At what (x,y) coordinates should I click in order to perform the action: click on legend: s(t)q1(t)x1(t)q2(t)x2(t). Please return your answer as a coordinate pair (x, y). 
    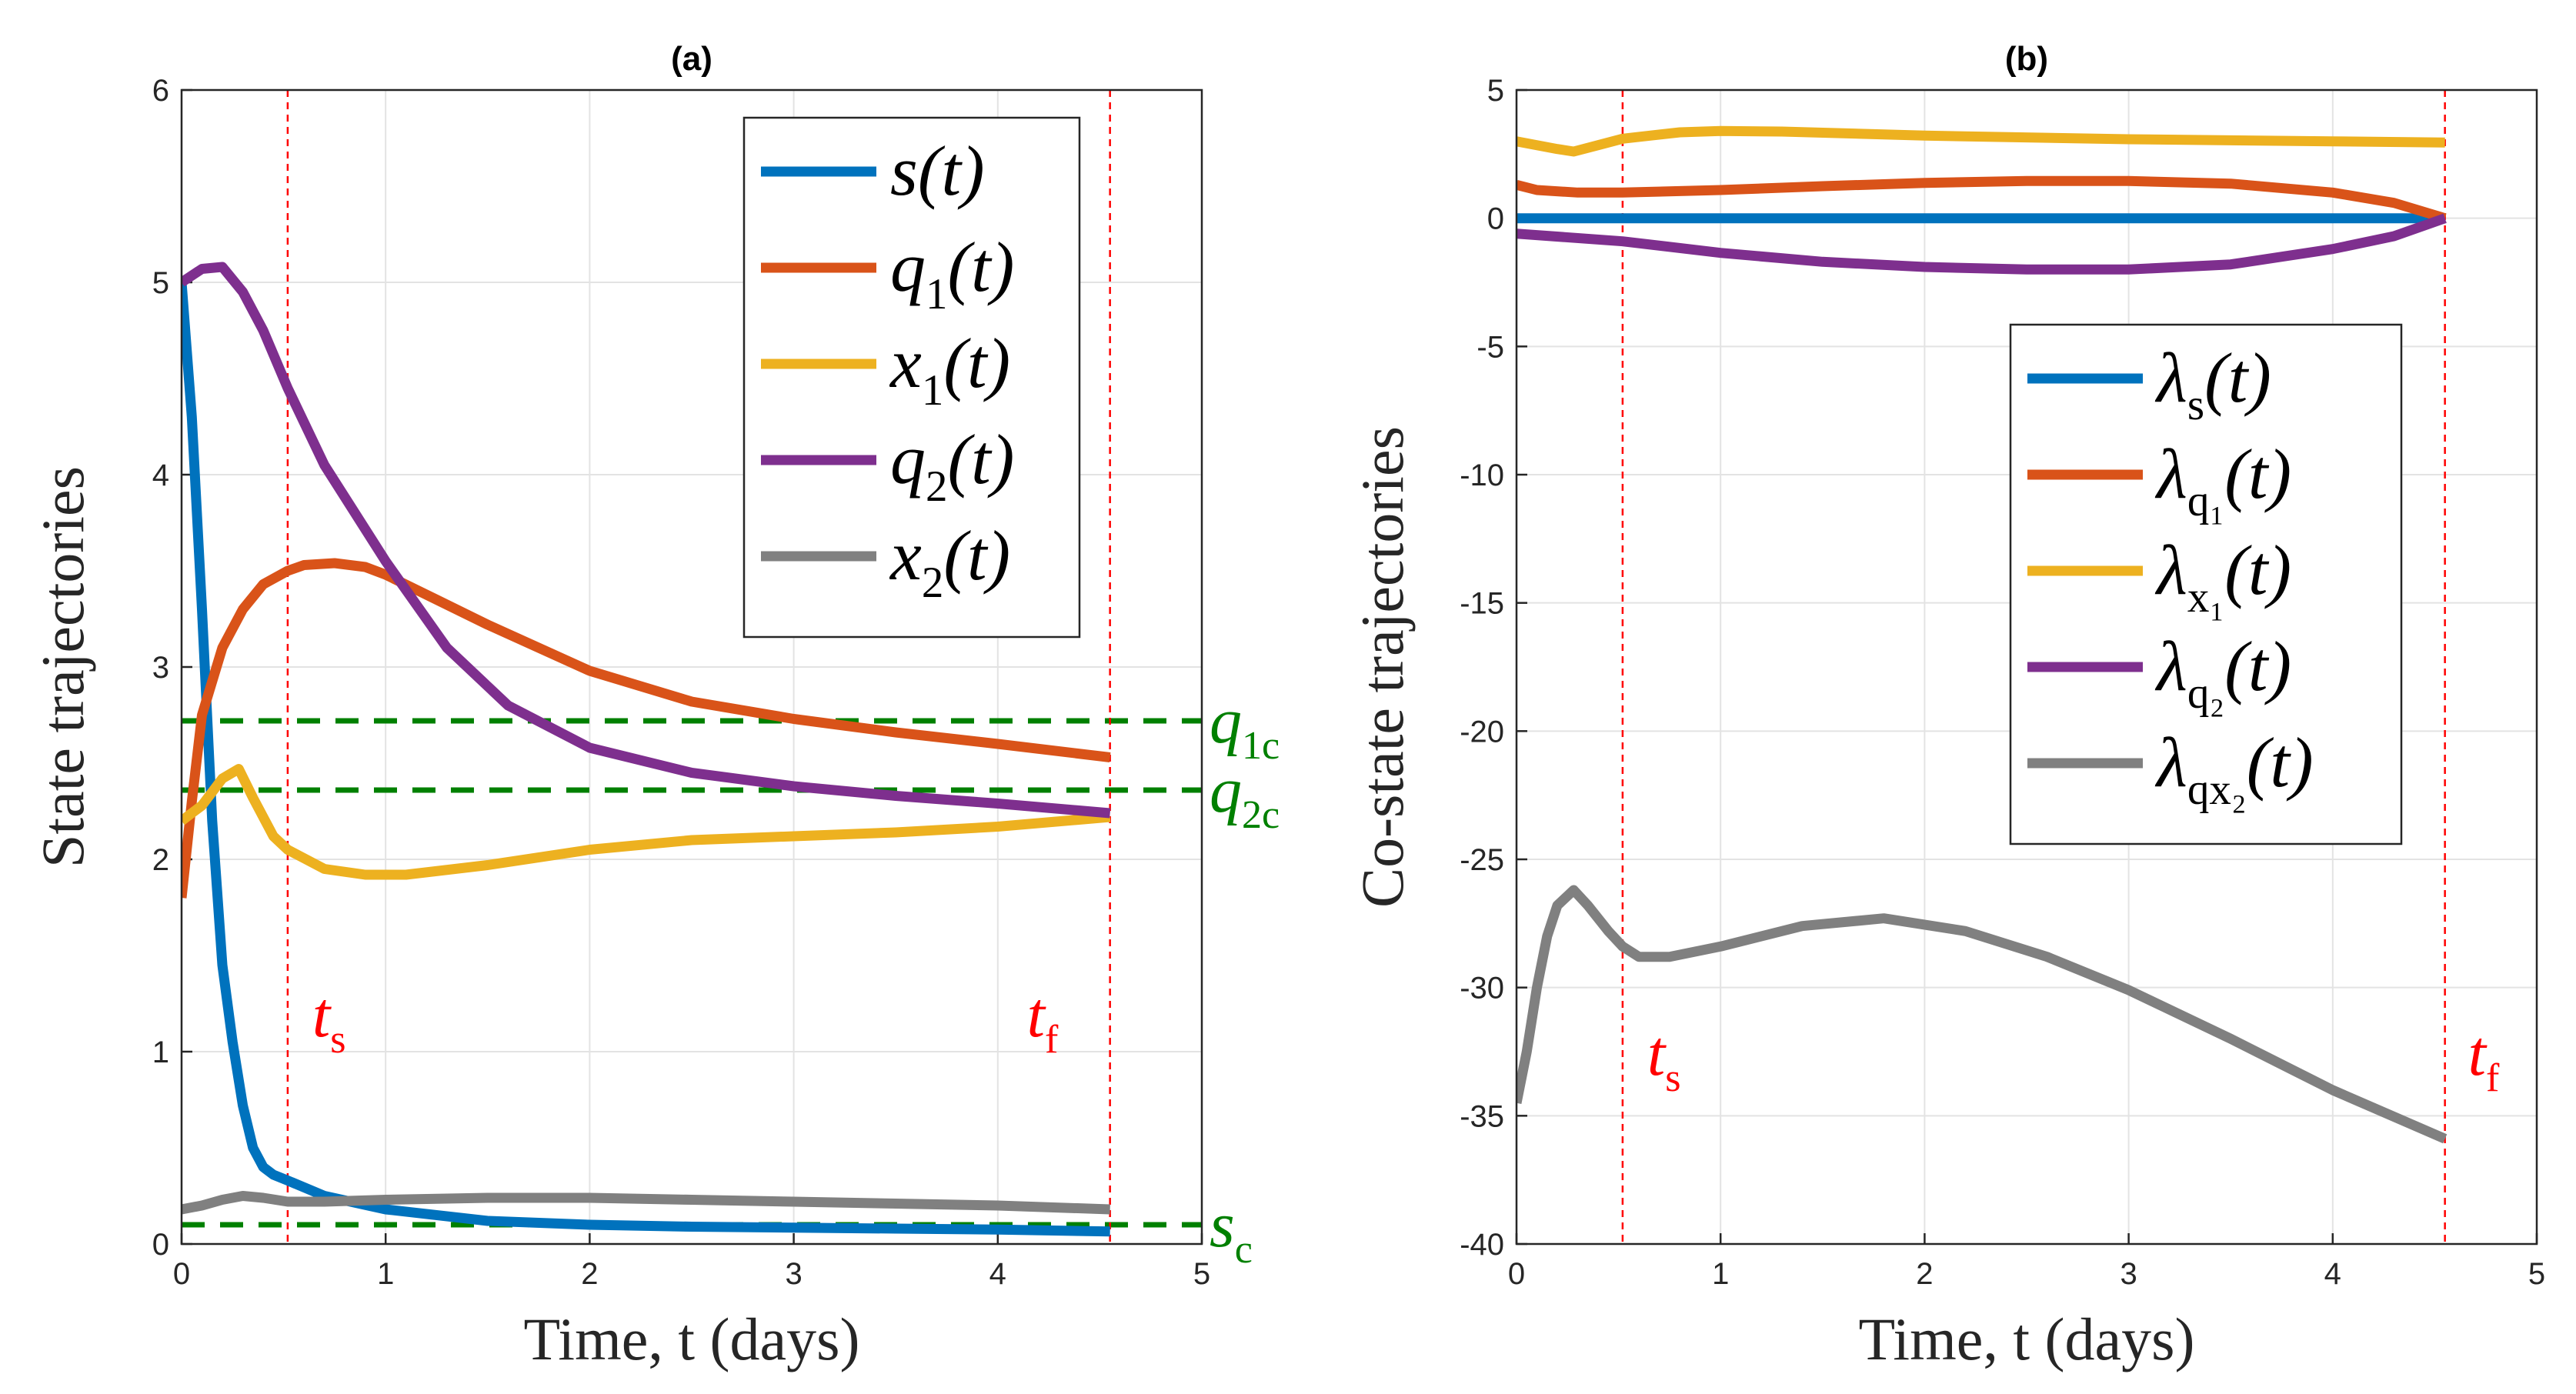
    Looking at the image, I should click on (912, 377).